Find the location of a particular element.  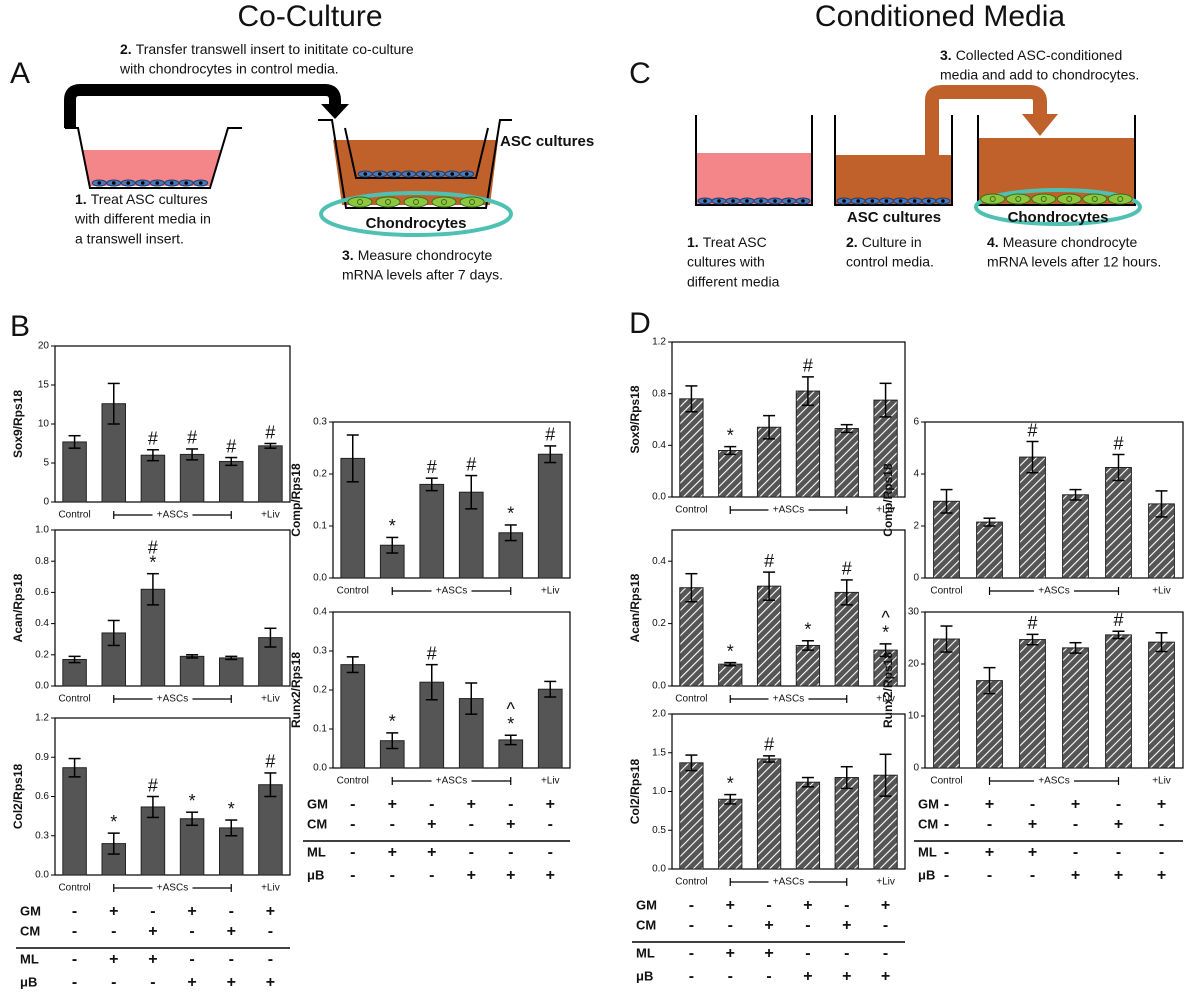

step-line: mRNA levels after 7 days. is located at coordinates (422, 275).